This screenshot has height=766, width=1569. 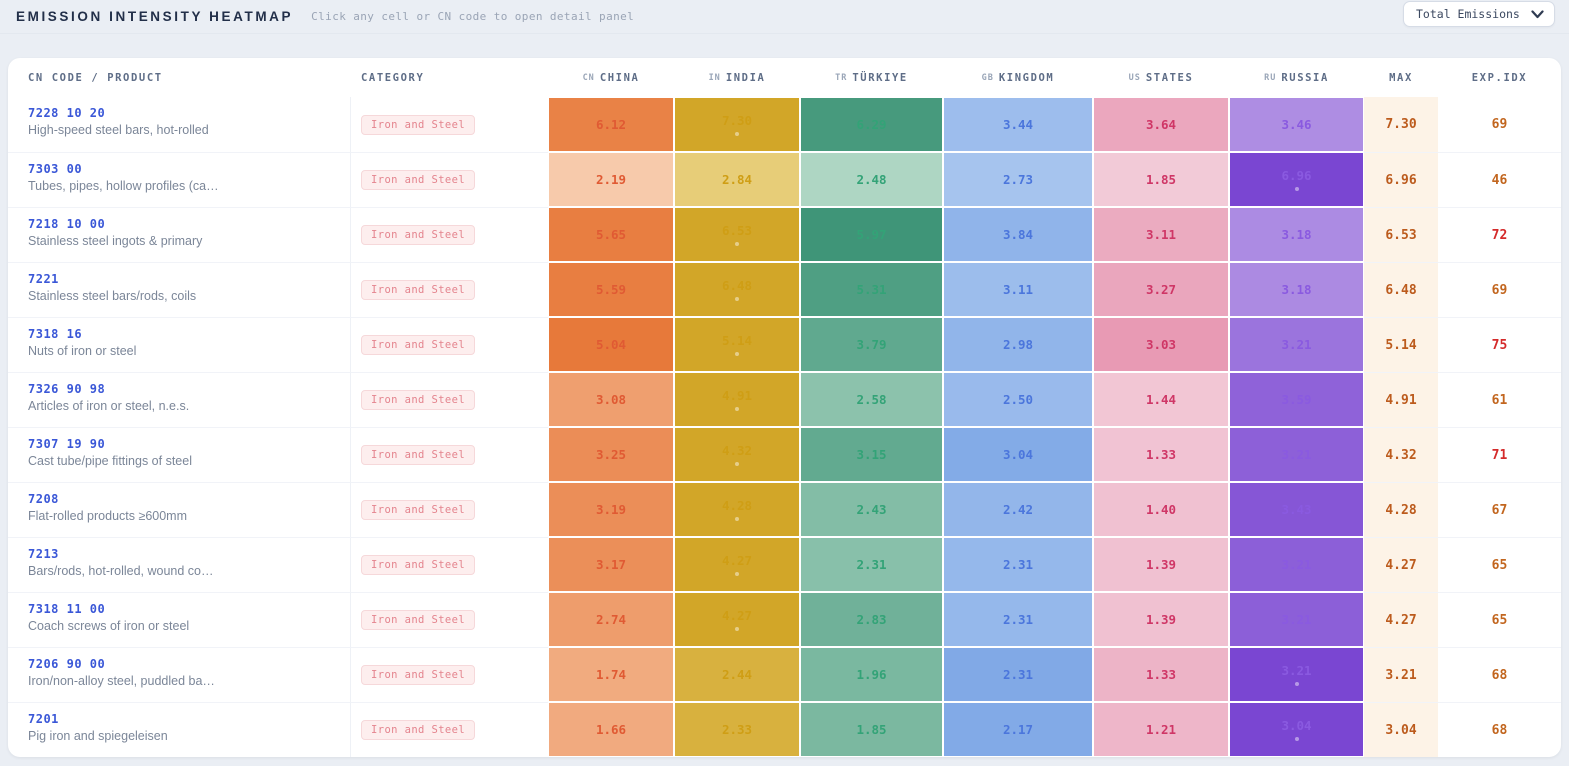 I want to click on heatmap-cell-kingdom: 3.04, so click(x=1018, y=454).